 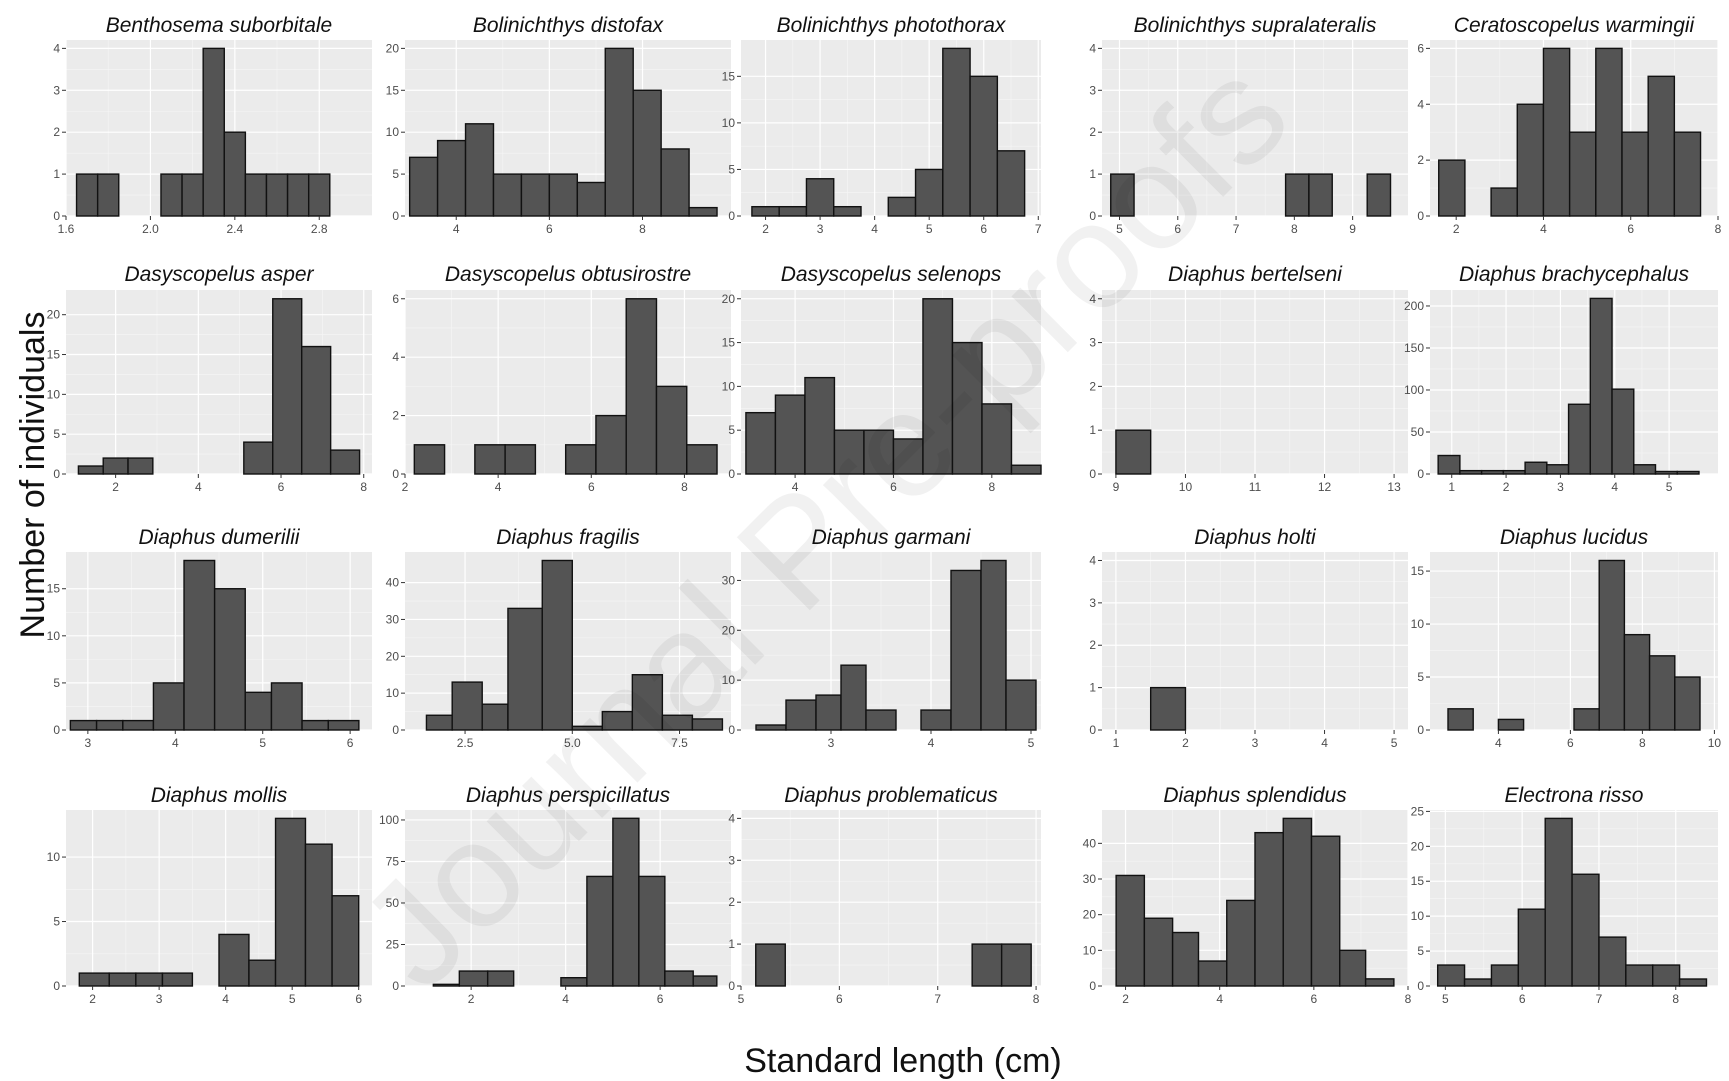 I want to click on panel-title: Diaphus mollis, so click(x=219, y=795).